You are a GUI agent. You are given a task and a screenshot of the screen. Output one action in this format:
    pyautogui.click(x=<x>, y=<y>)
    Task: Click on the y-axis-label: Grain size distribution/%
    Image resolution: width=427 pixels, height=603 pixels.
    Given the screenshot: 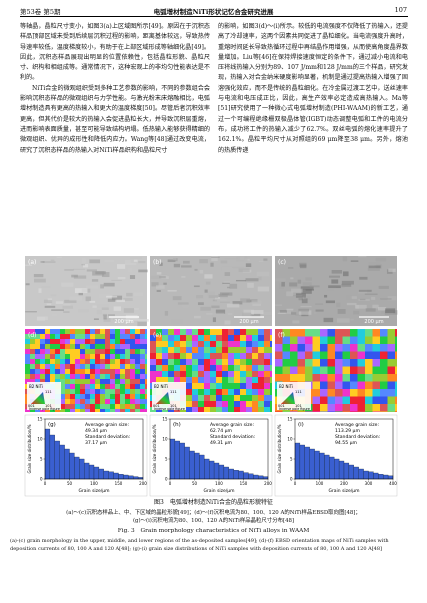 What is the action you would take?
    pyautogui.click(x=154, y=448)
    